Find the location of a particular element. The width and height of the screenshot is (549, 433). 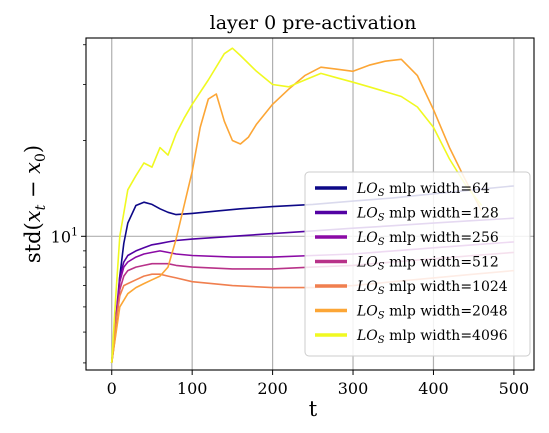

legend-entry: LOS mlp width=256 is located at coordinates (427, 239).